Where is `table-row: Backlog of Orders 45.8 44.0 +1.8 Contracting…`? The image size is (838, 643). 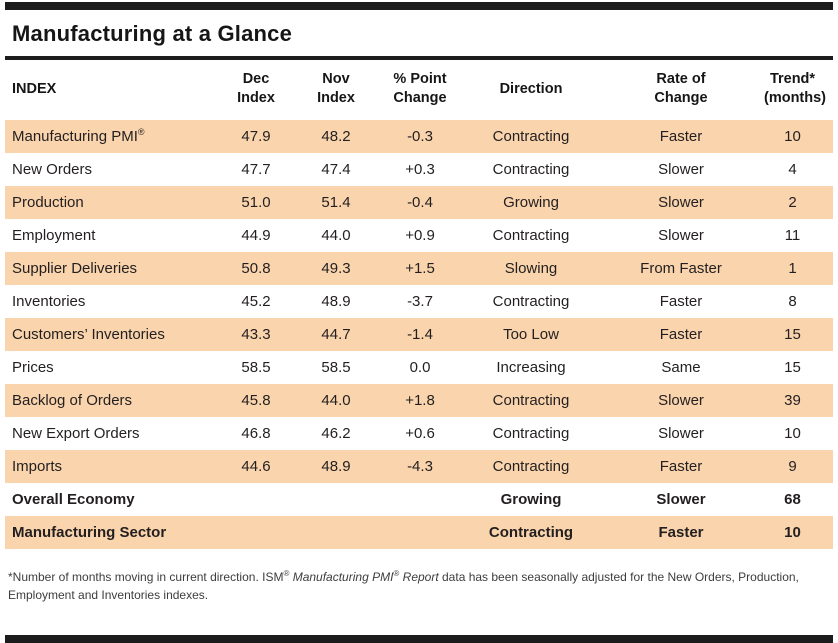
table-row: Backlog of Orders 45.8 44.0 +1.8 Contracting… is located at coordinates (419, 400).